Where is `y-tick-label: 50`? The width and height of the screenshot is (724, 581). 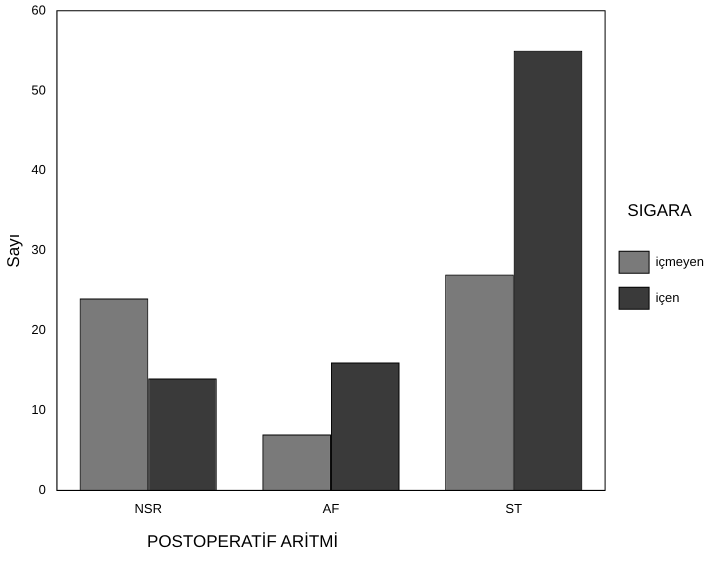
y-tick-label: 50 is located at coordinates (38, 90).